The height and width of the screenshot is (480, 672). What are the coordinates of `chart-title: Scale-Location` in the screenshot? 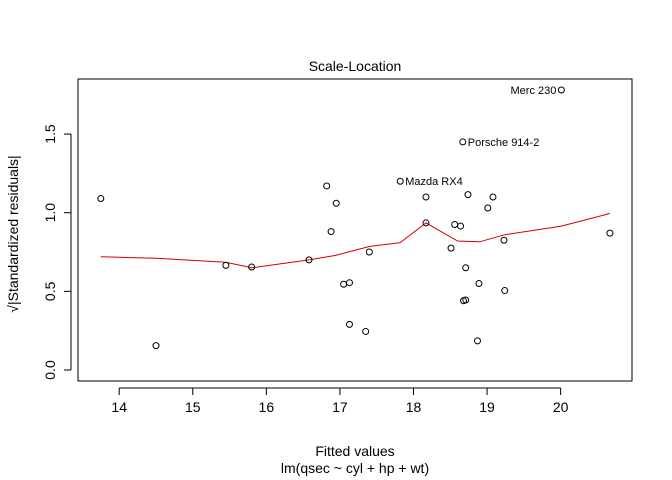 It's located at (355, 66).